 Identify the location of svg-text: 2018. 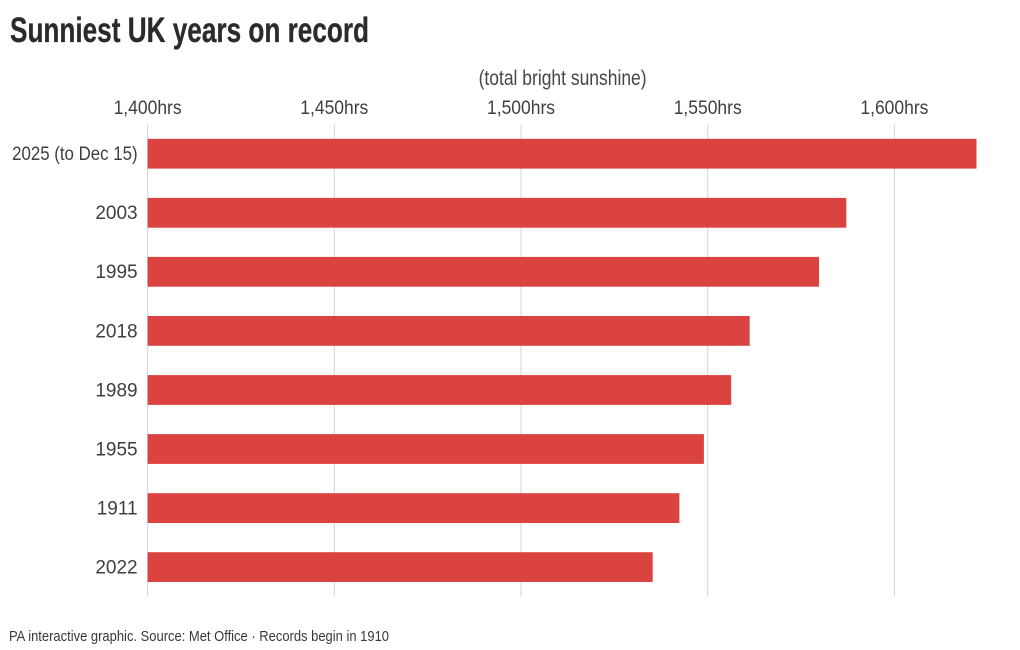
(116, 331).